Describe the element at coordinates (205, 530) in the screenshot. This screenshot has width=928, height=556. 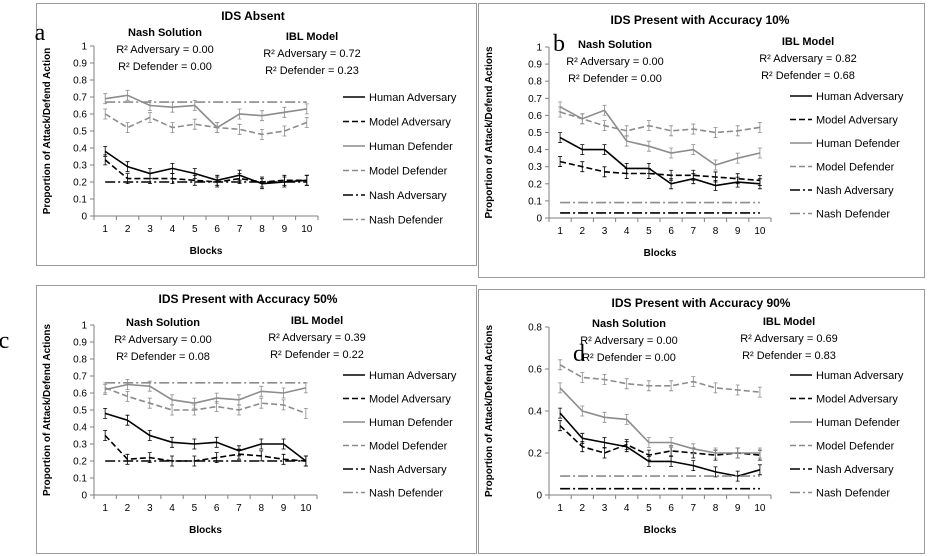
I see `x-axis-label: Blocks` at that location.